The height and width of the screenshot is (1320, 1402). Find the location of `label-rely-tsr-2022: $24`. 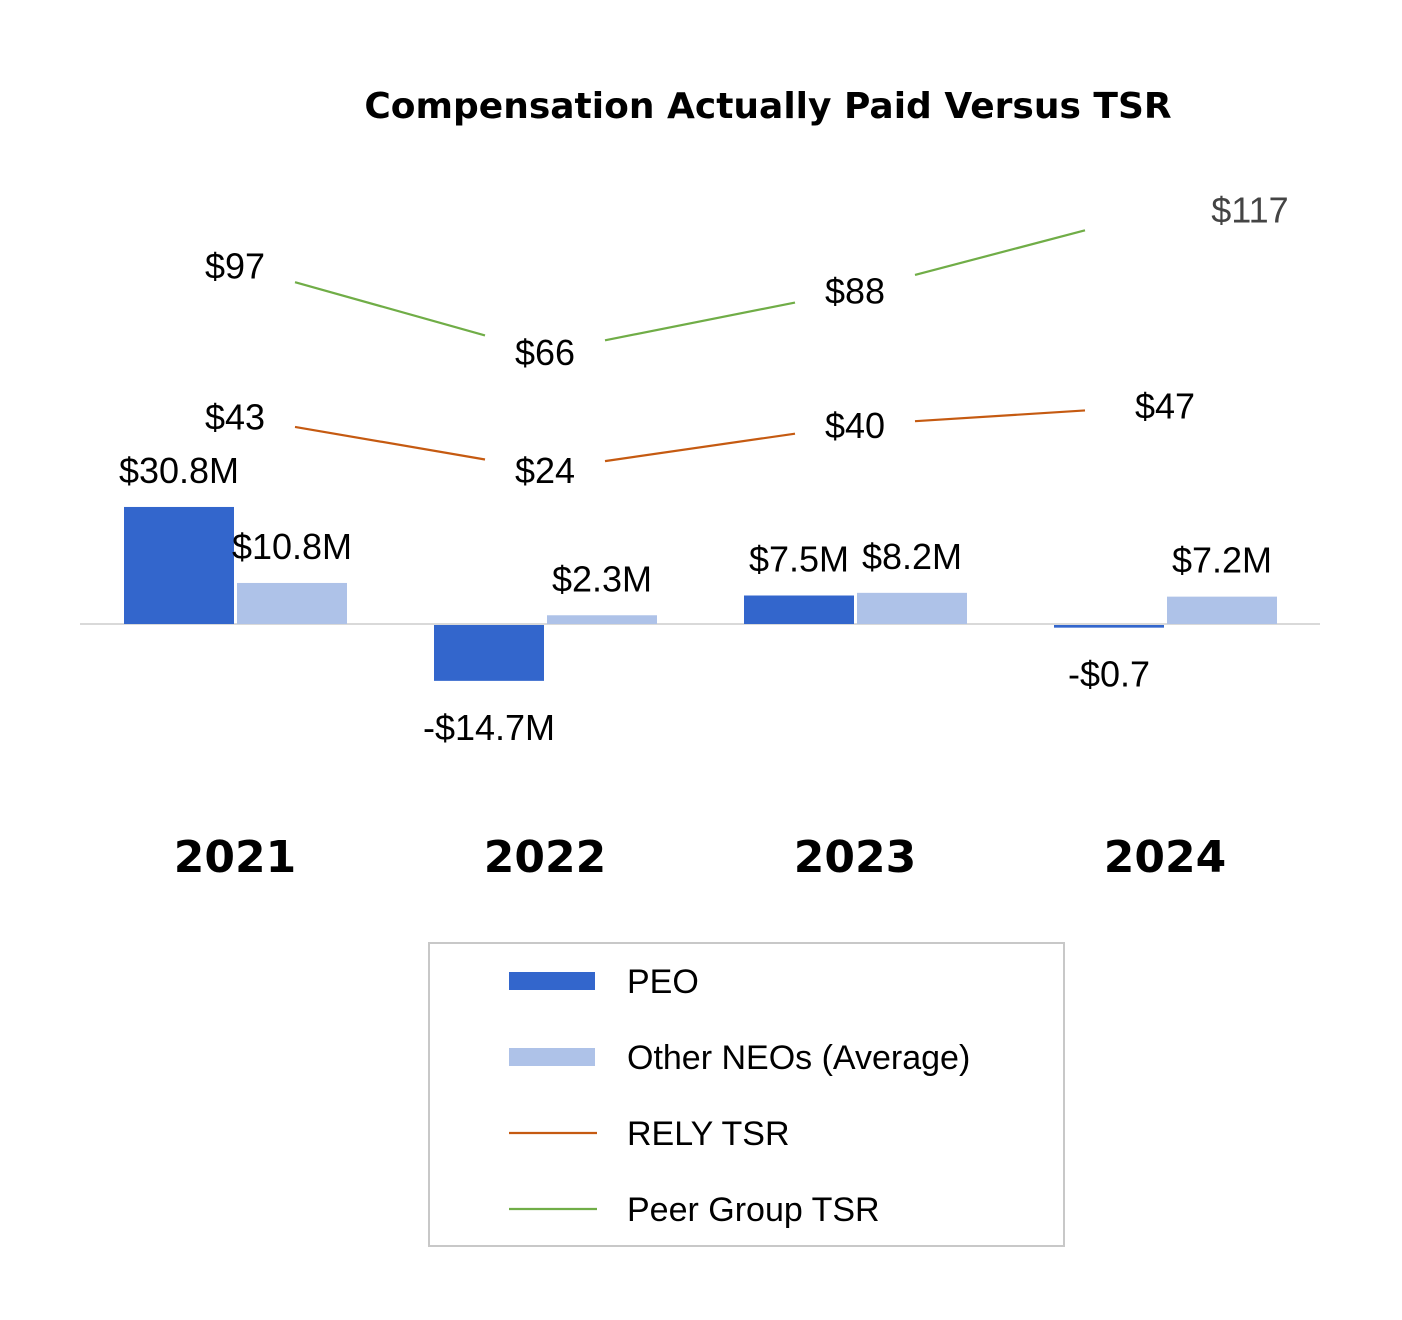

label-rely-tsr-2022: $24 is located at coordinates (545, 470).